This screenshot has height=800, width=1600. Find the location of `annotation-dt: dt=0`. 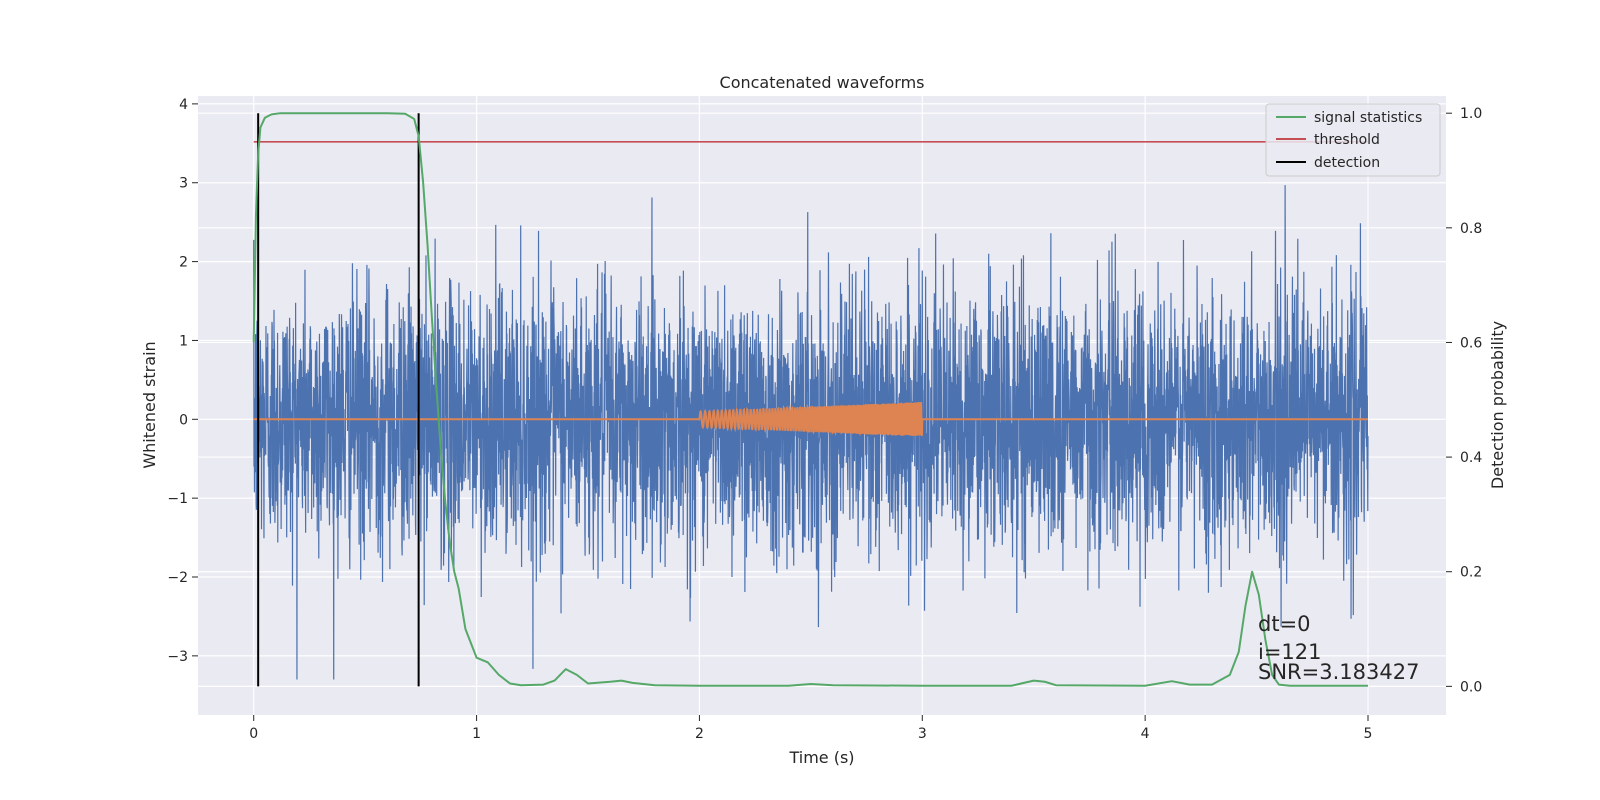

annotation-dt: dt=0 is located at coordinates (1284, 624).